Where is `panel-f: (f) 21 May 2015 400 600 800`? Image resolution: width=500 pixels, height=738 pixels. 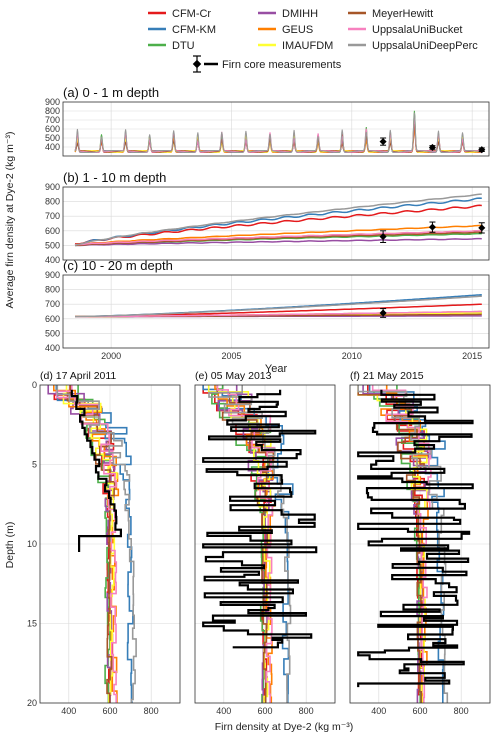 panel-f: (f) 21 May 2015 400 600 800 is located at coordinates (420, 543).